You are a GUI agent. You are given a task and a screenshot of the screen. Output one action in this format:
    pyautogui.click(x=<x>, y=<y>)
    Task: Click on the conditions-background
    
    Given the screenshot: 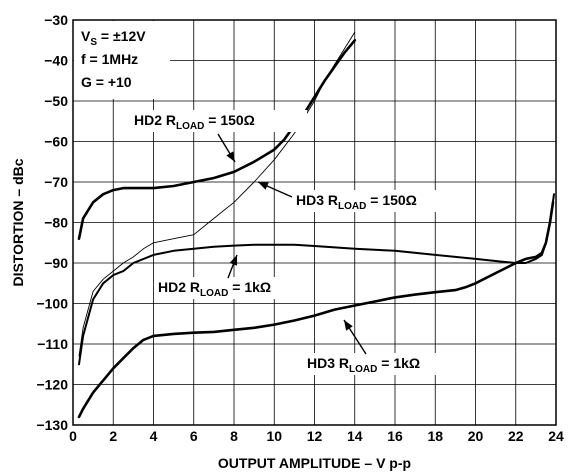 What is the action you would take?
    pyautogui.click(x=122, y=60)
    